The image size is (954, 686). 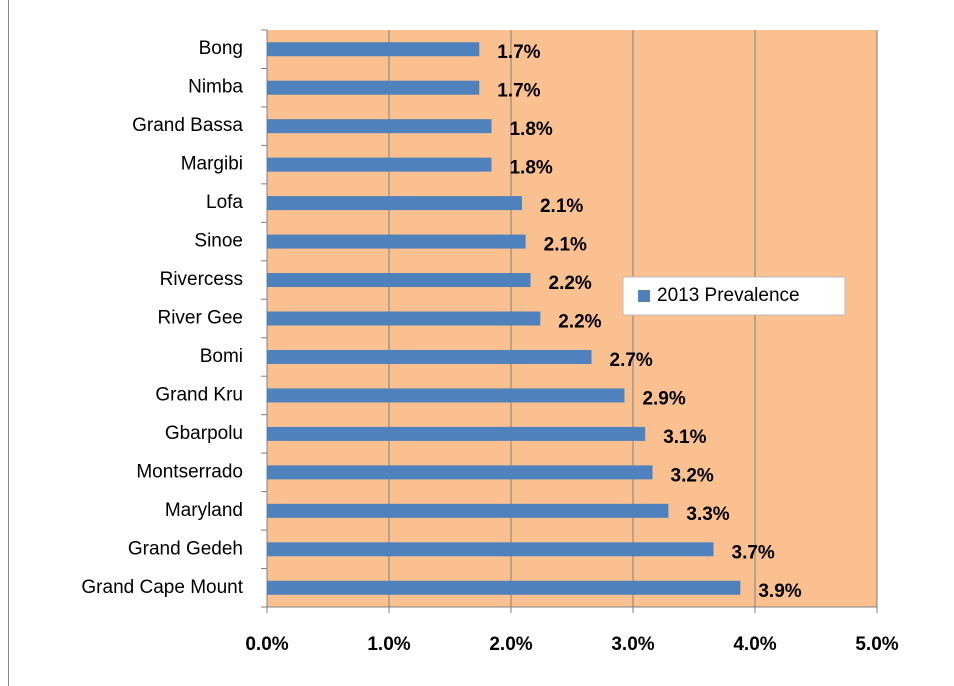 I want to click on x-tick-label: 0.0%, so click(x=266, y=644).